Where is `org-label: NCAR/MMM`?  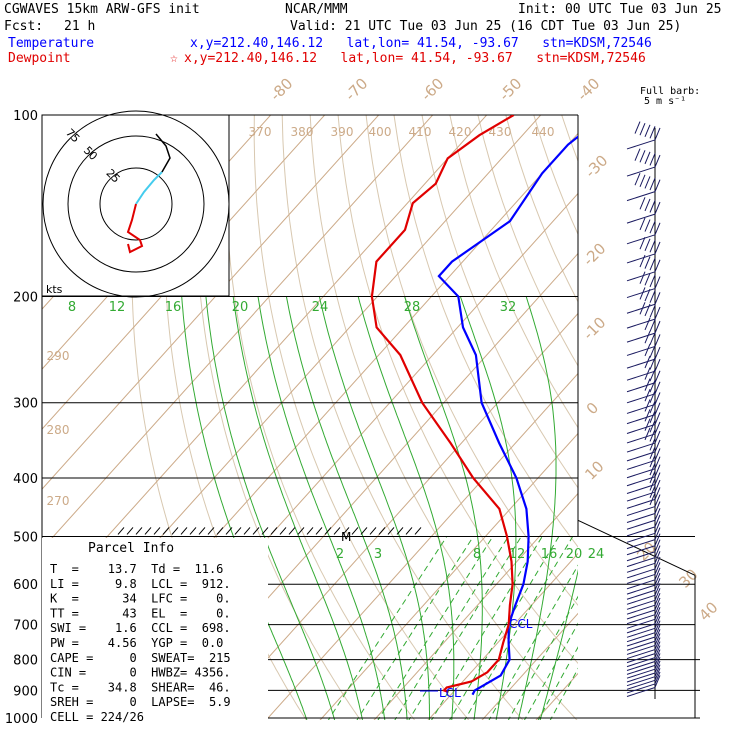
org-label: NCAR/MMM is located at coordinates (316, 9).